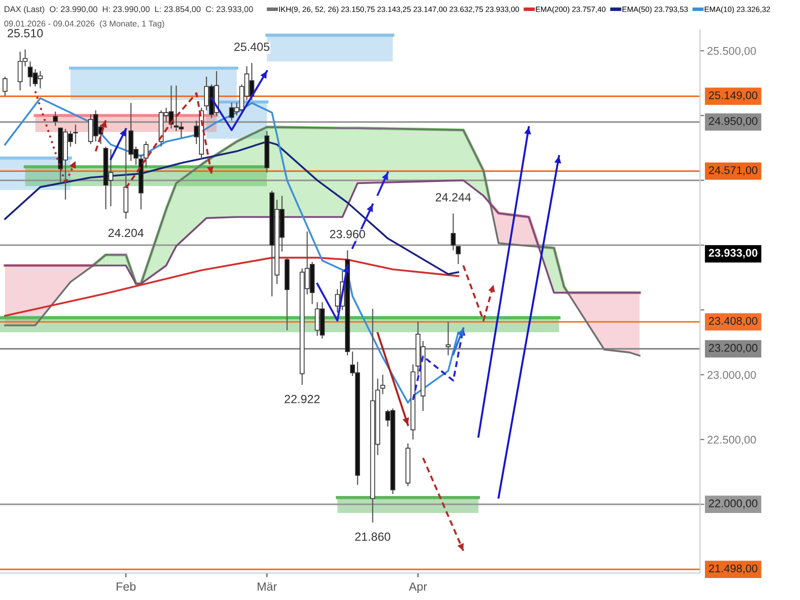 The width and height of the screenshot is (800, 600). Describe the element at coordinates (733, 321) in the screenshot. I see `ref-line-label: 23.408,00` at that location.